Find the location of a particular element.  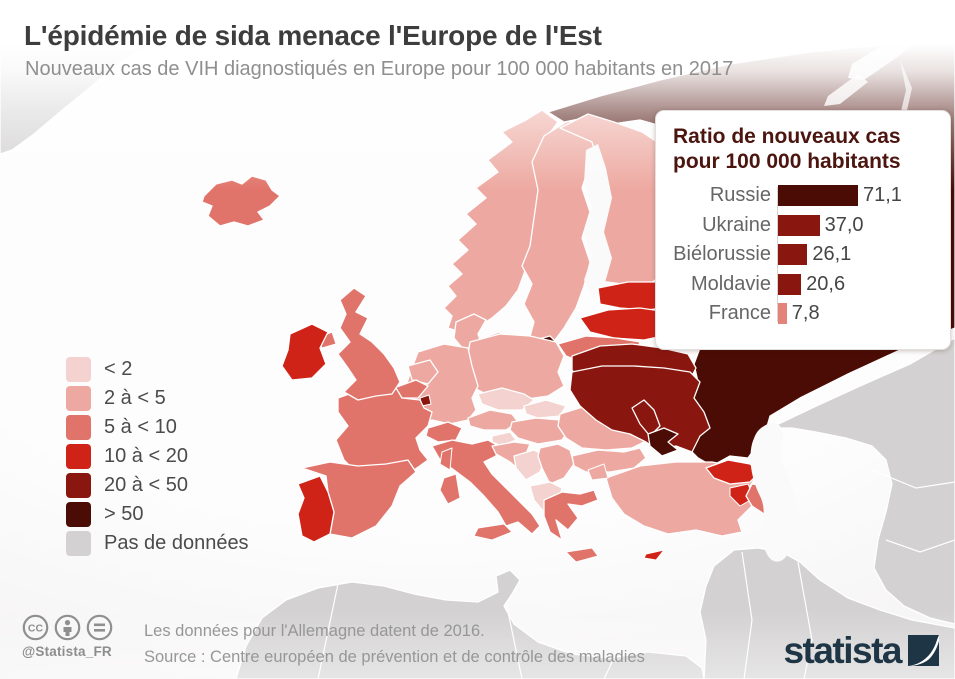

legend-row: 5 à < 10 is located at coordinates (157, 427).